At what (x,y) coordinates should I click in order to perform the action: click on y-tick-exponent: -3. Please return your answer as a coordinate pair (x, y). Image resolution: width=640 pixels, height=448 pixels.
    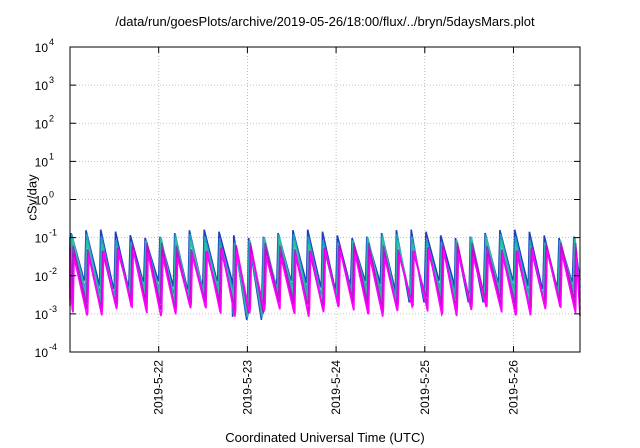
    Looking at the image, I should click on (53, 309).